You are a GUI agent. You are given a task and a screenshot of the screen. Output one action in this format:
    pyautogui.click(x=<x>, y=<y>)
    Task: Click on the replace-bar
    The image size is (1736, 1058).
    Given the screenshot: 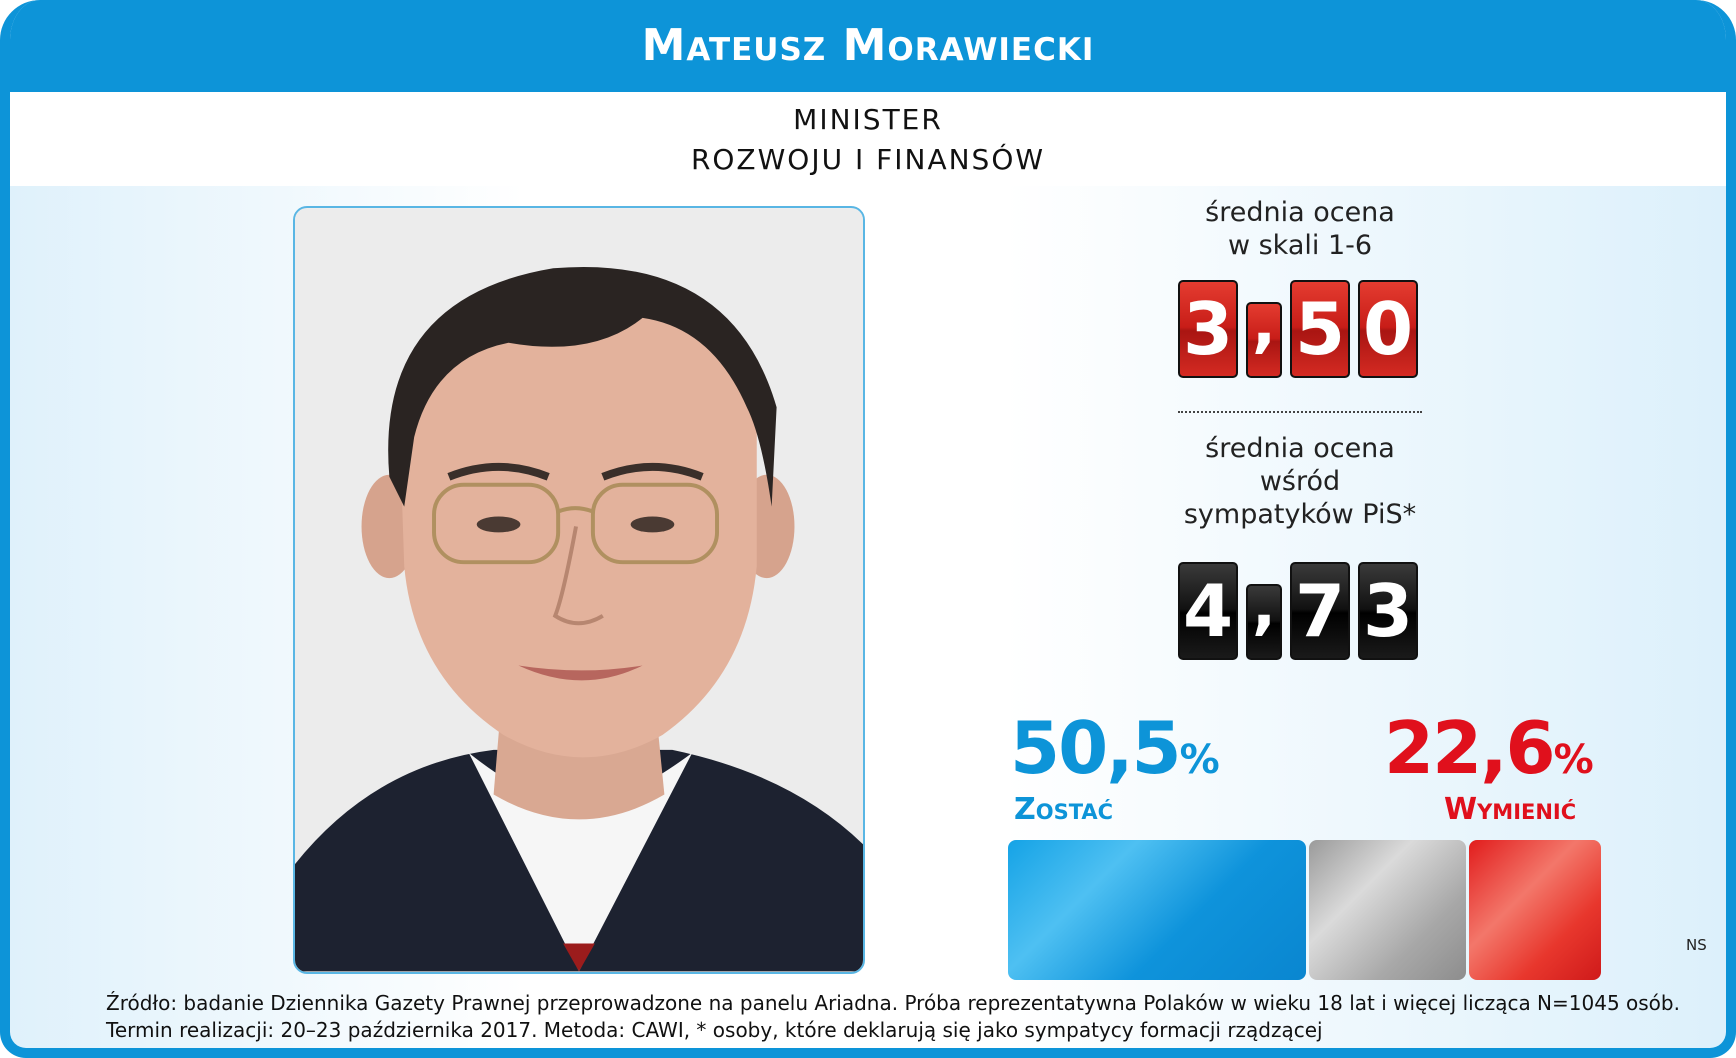 What is the action you would take?
    pyautogui.click(x=1535, y=910)
    